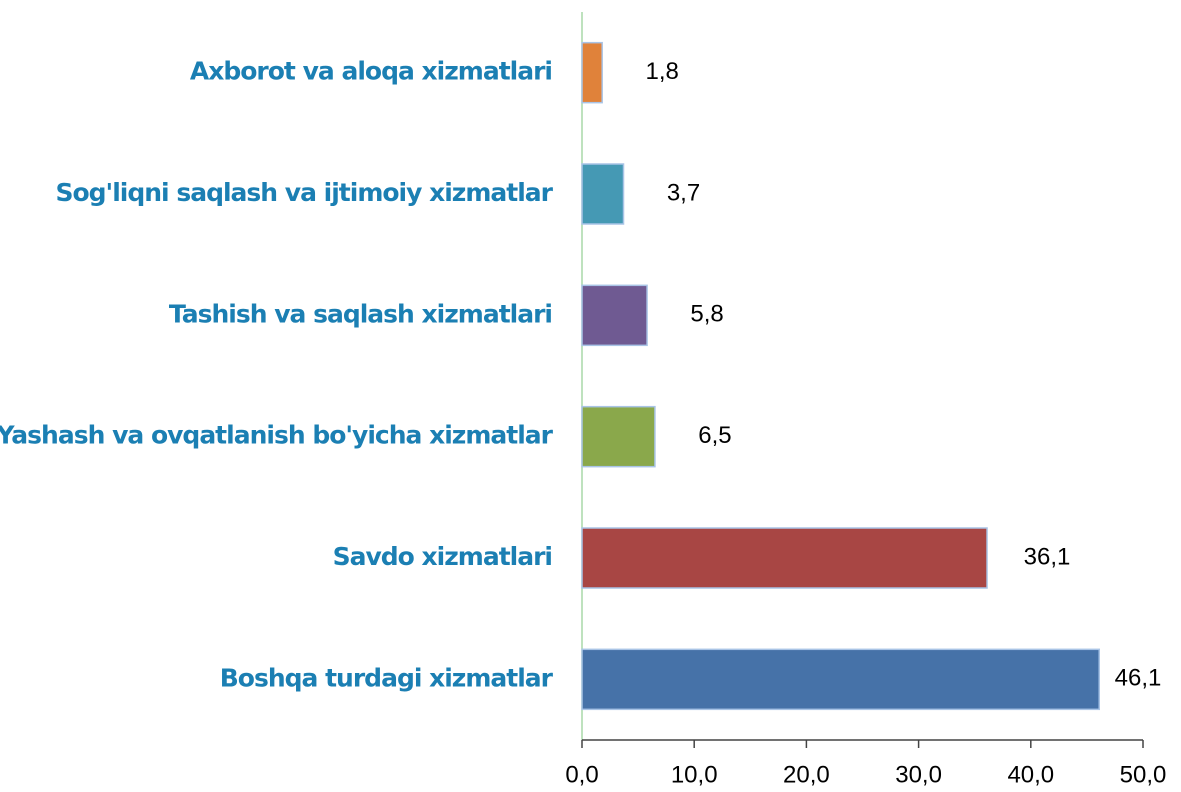 This screenshot has height=792, width=1181. I want to click on value-label: 1,8, so click(662, 71).